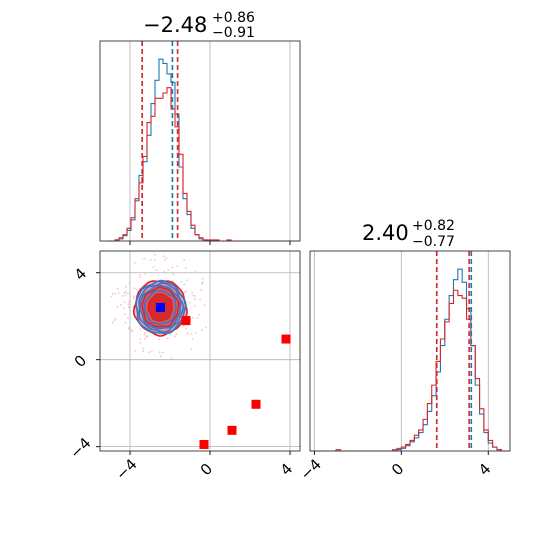  I want to click on marker-blue, so click(160, 308).